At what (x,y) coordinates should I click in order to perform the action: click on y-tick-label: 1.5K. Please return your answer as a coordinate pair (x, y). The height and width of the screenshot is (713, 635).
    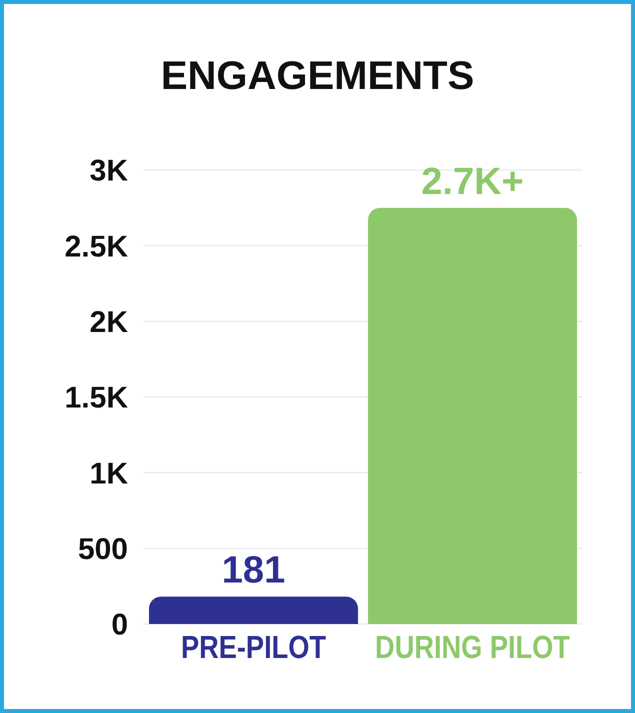
    Looking at the image, I should click on (96, 398).